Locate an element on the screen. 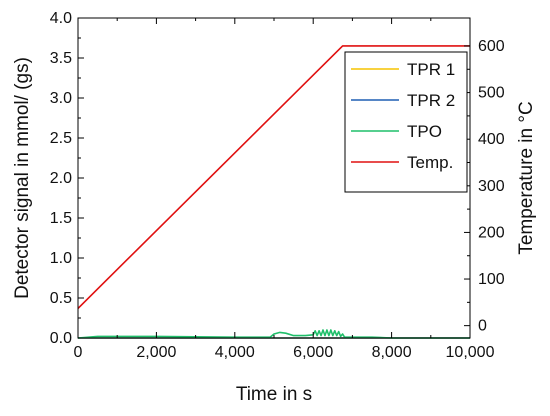 The image size is (550, 416). y-right-tick-label: 100 is located at coordinates (491, 279).